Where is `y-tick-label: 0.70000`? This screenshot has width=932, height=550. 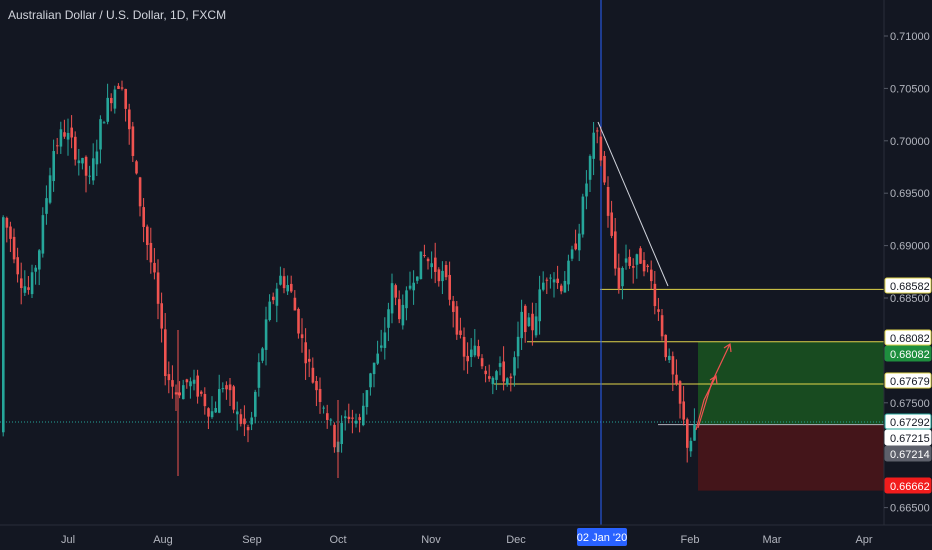 y-tick-label: 0.70000 is located at coordinates (910, 142).